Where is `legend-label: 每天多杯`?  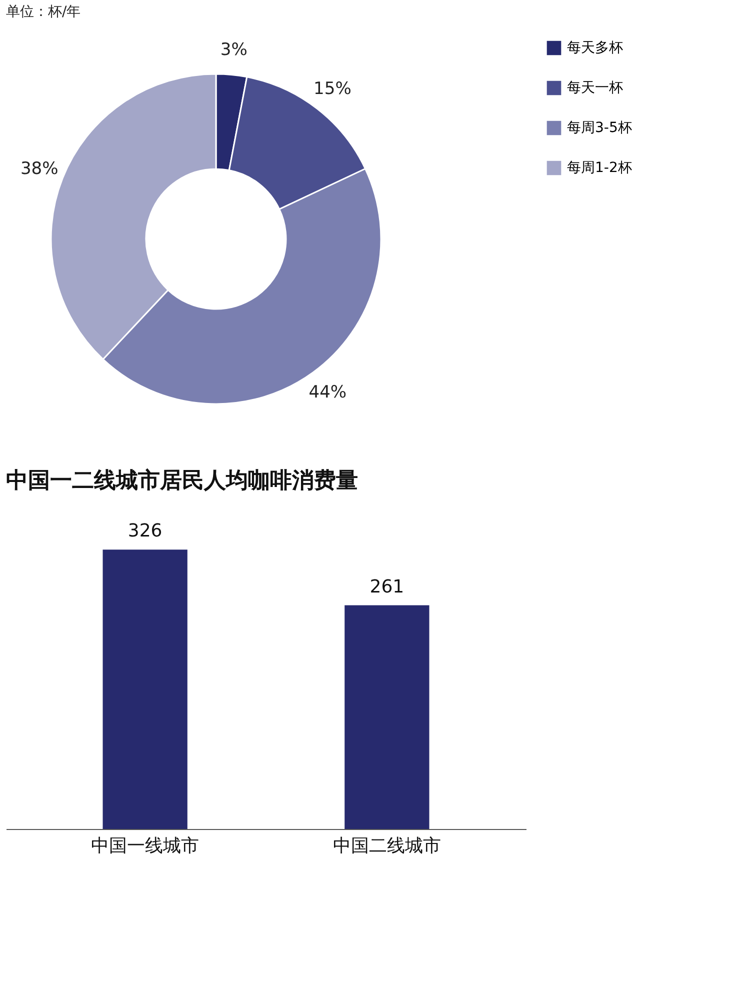 legend-label: 每天多杯 is located at coordinates (595, 48).